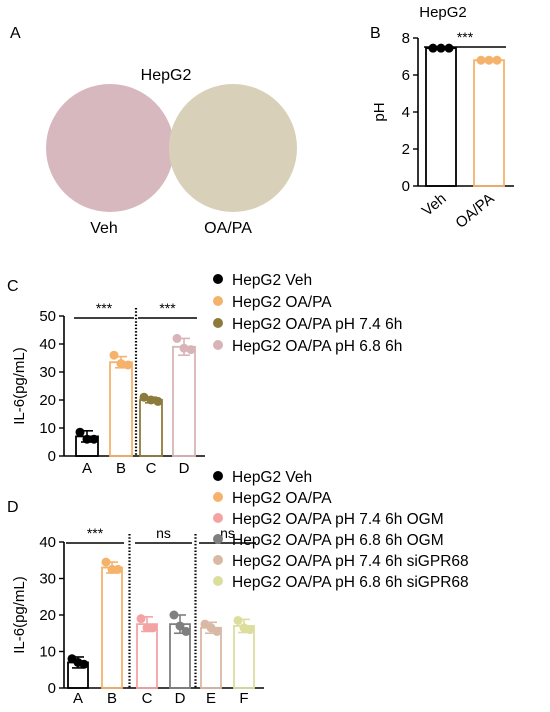  What do you see at coordinates (47, 652) in the screenshot?
I see `y-tick-label: 10` at bounding box center [47, 652].